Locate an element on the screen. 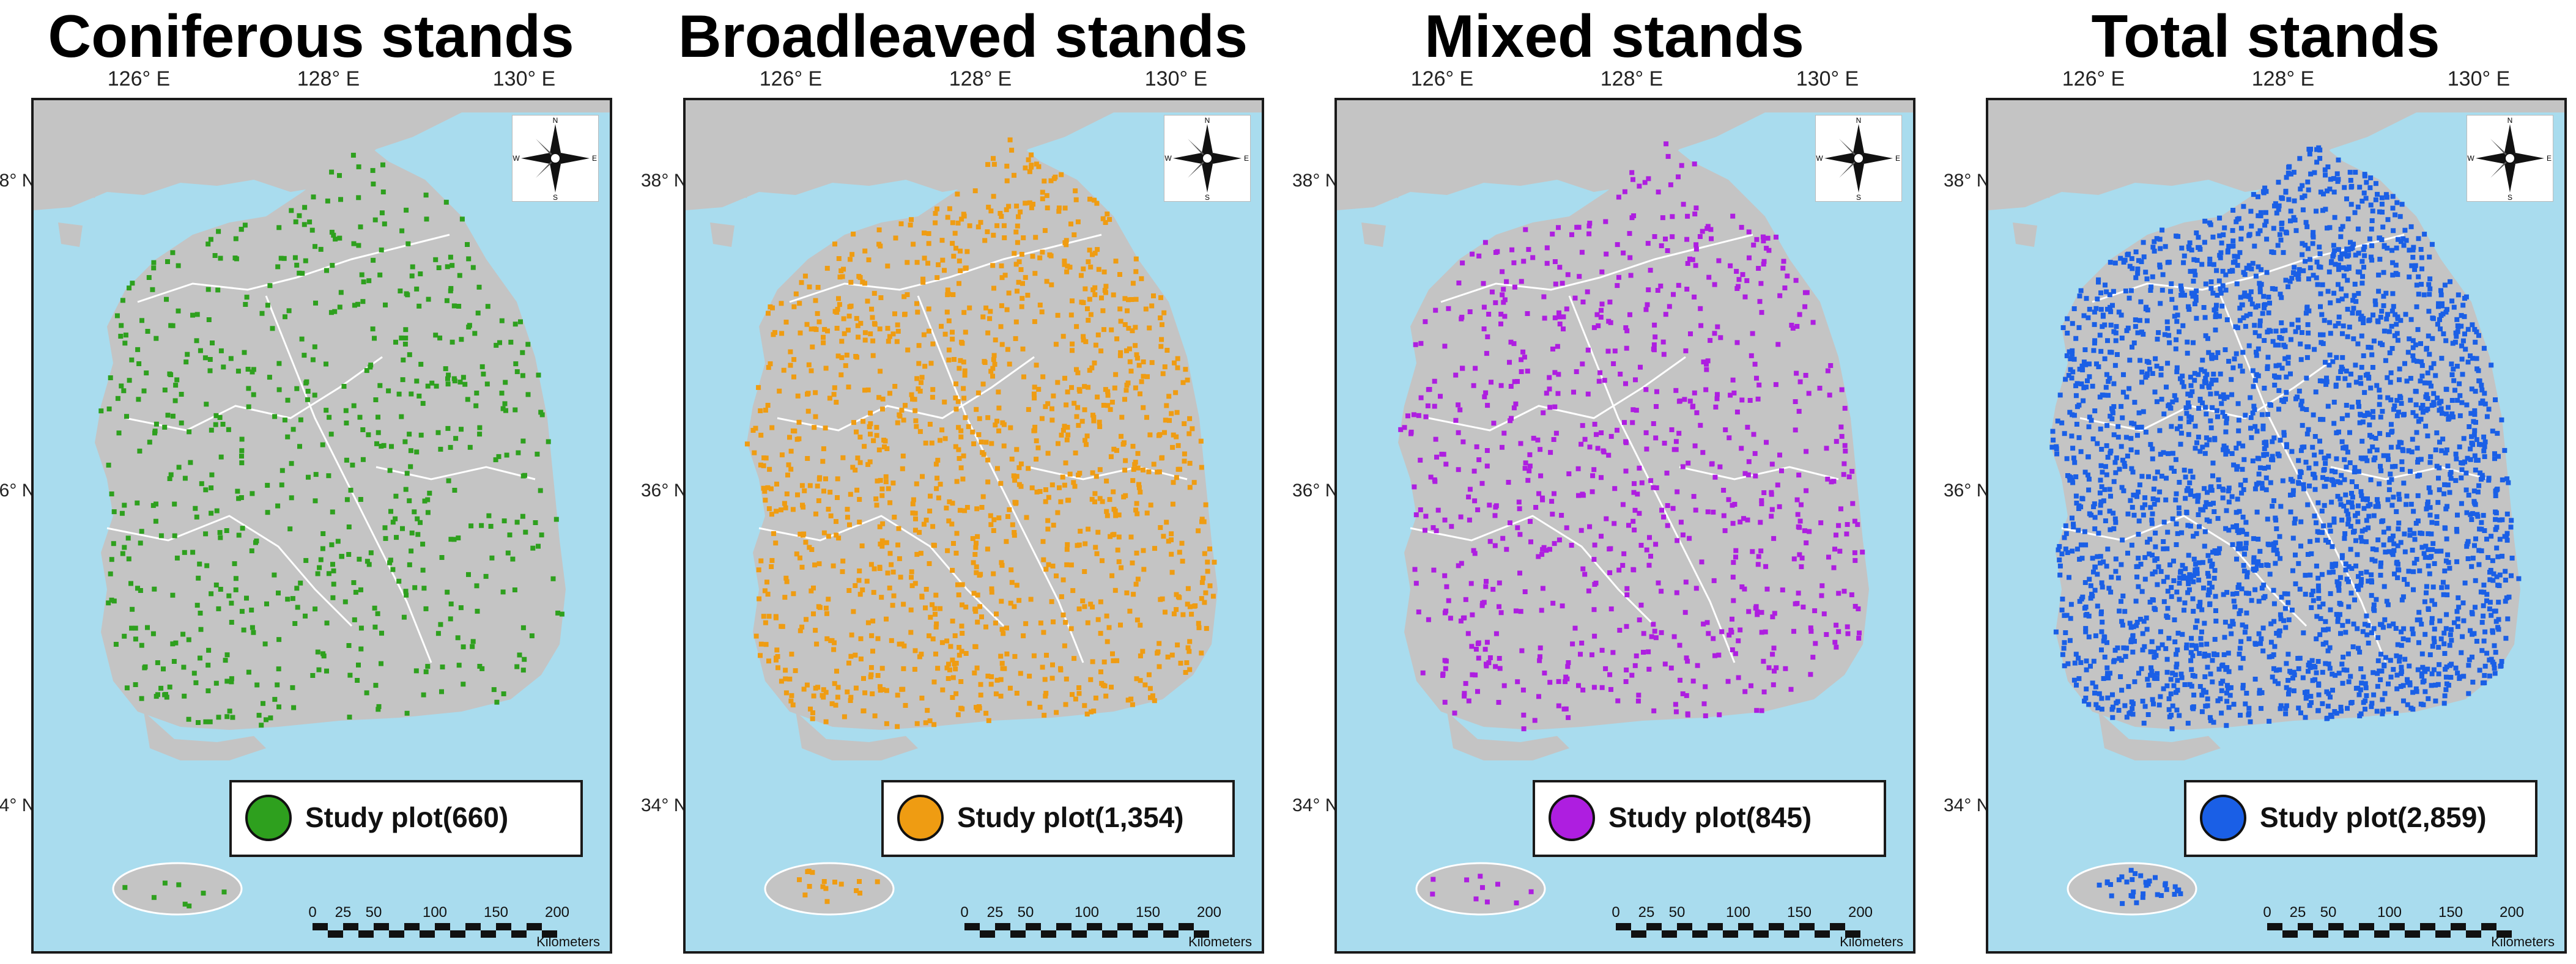  scale-tick-label: 25 is located at coordinates (1646, 912).